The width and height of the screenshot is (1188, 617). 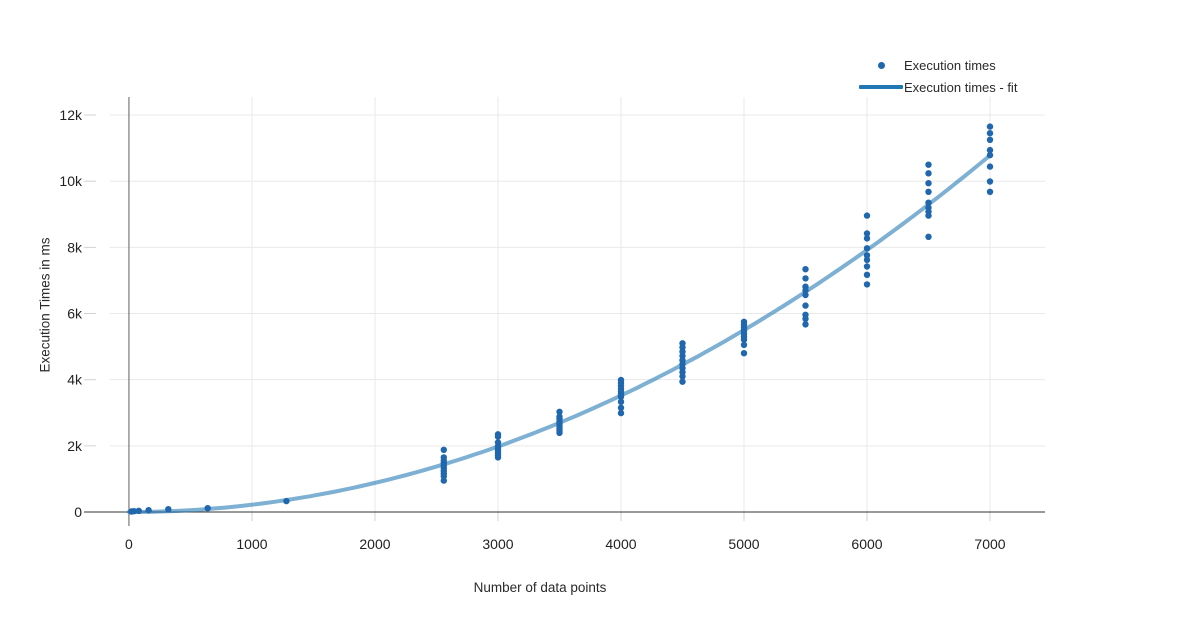 What do you see at coordinates (75, 446) in the screenshot?
I see `y-tick-label: 2k` at bounding box center [75, 446].